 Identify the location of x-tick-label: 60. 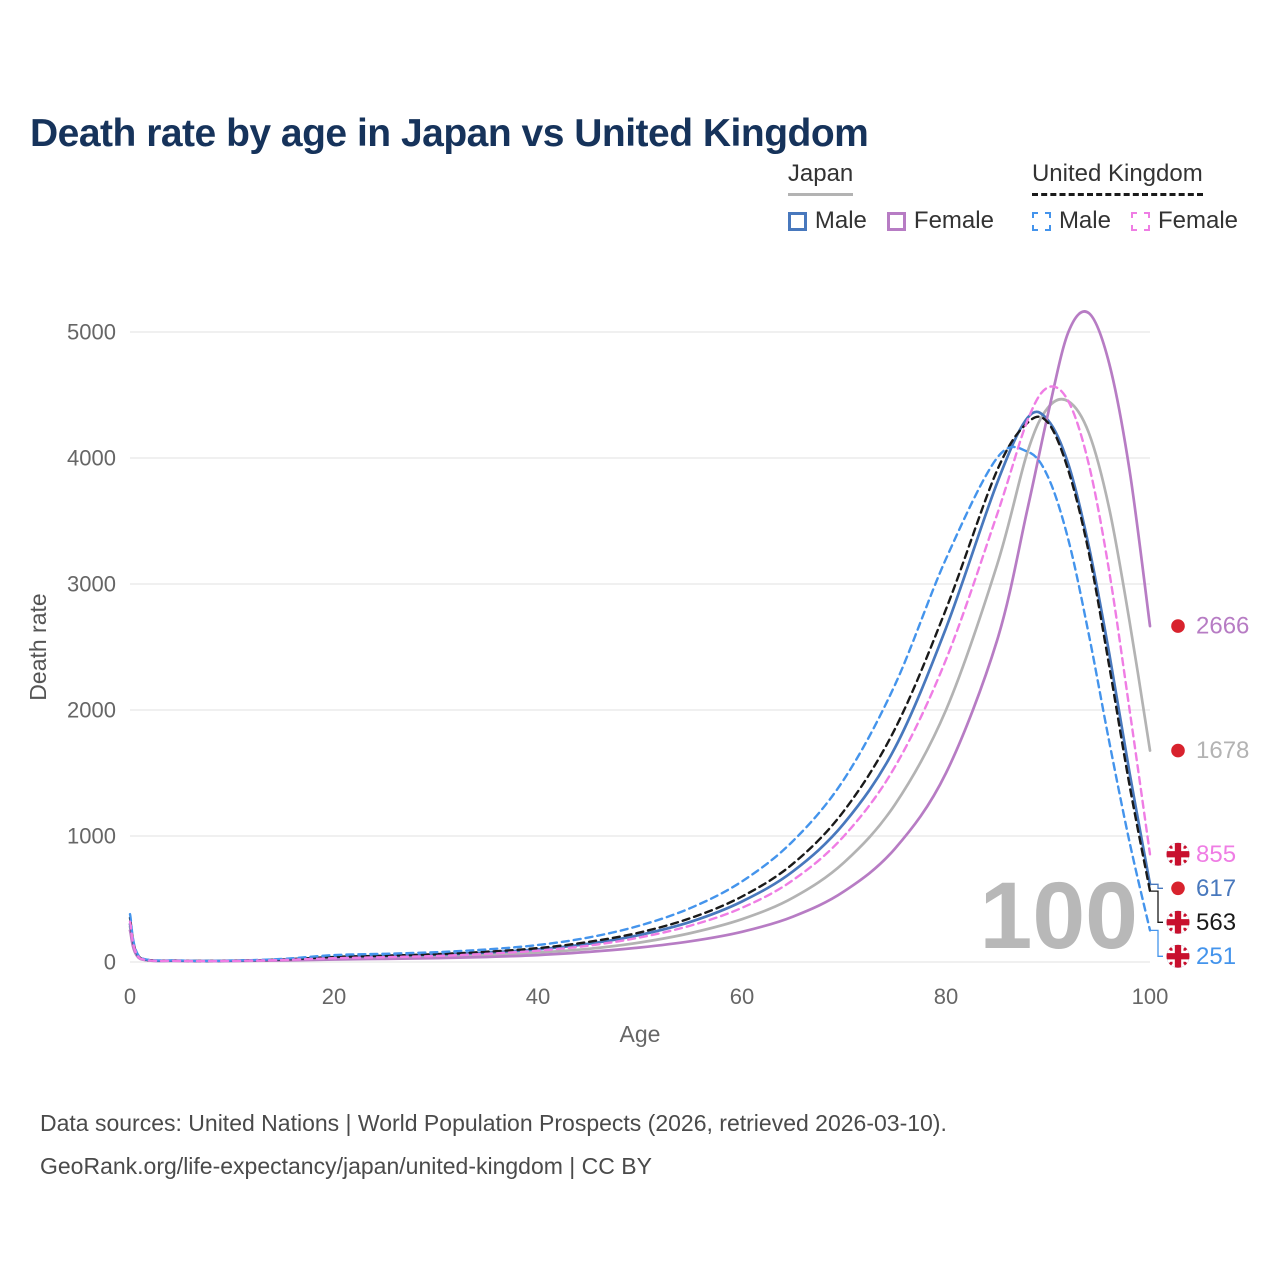
(742, 996).